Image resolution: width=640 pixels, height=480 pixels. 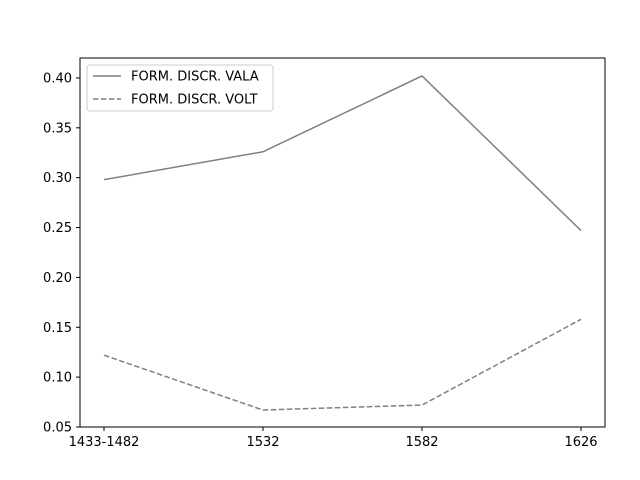 What do you see at coordinates (57, 178) in the screenshot?
I see `y-tick-label: 0.30` at bounding box center [57, 178].